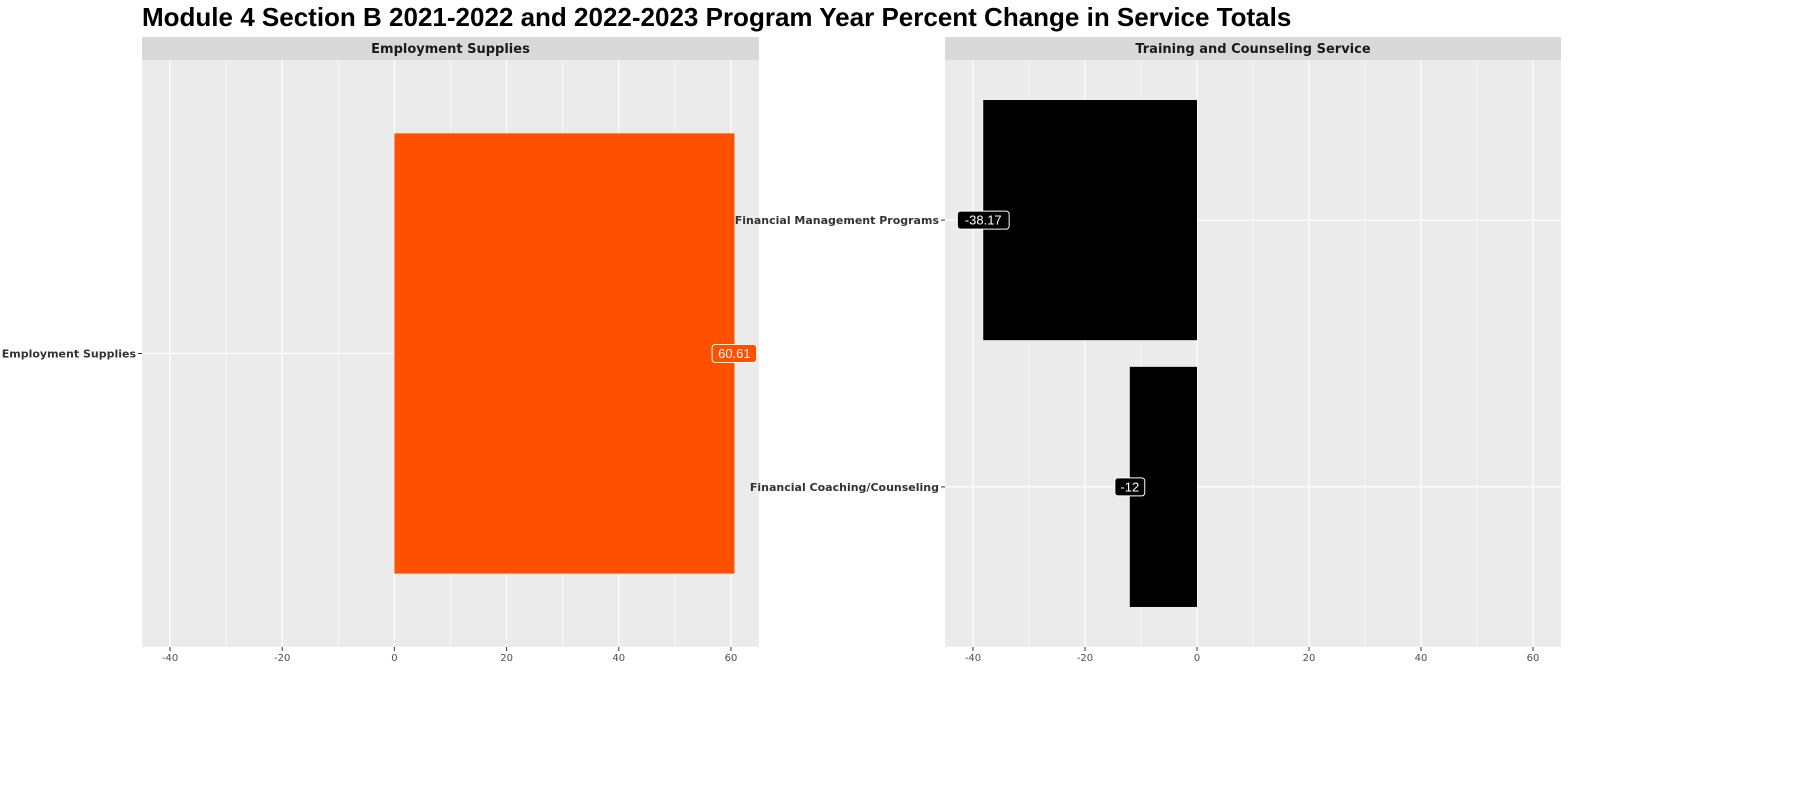 Image resolution: width=1820 pixels, height=789 pixels. I want to click on category-label: Employment Supplies, so click(69, 354).